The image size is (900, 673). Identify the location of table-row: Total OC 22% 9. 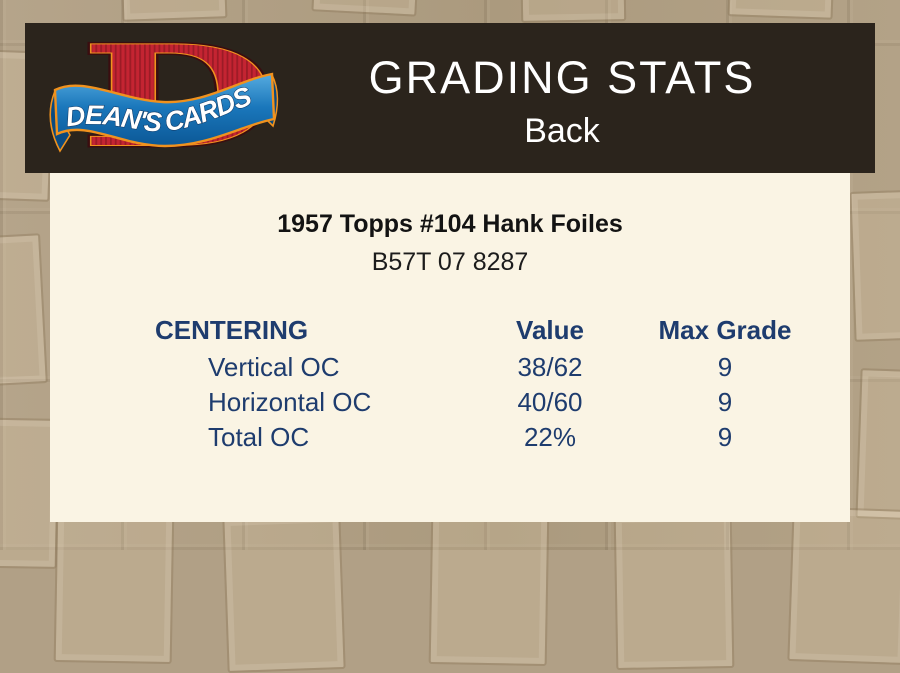
(502, 437).